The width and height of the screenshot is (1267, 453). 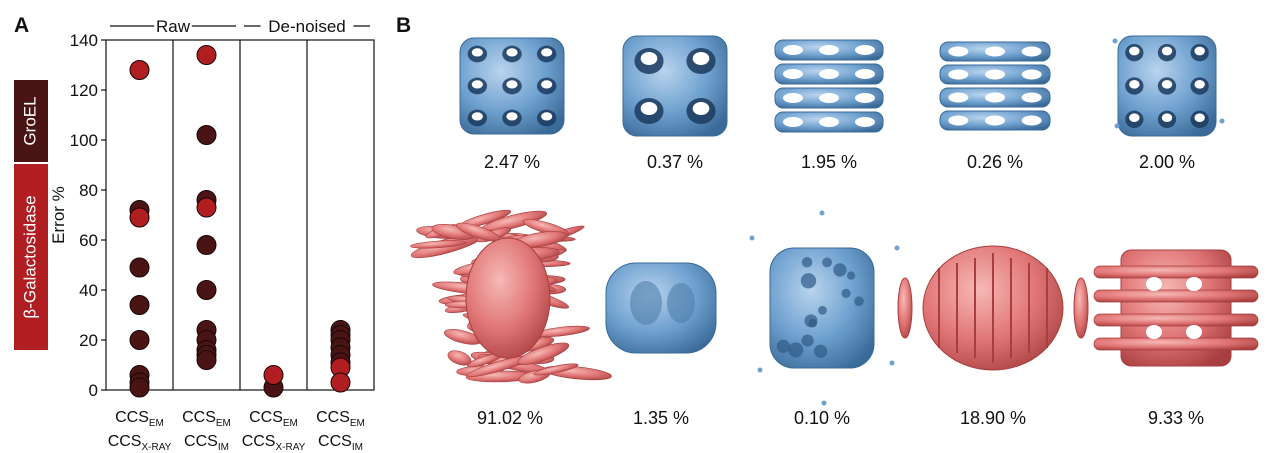 I want to click on y-tick-label: 120, so click(x=84, y=90).